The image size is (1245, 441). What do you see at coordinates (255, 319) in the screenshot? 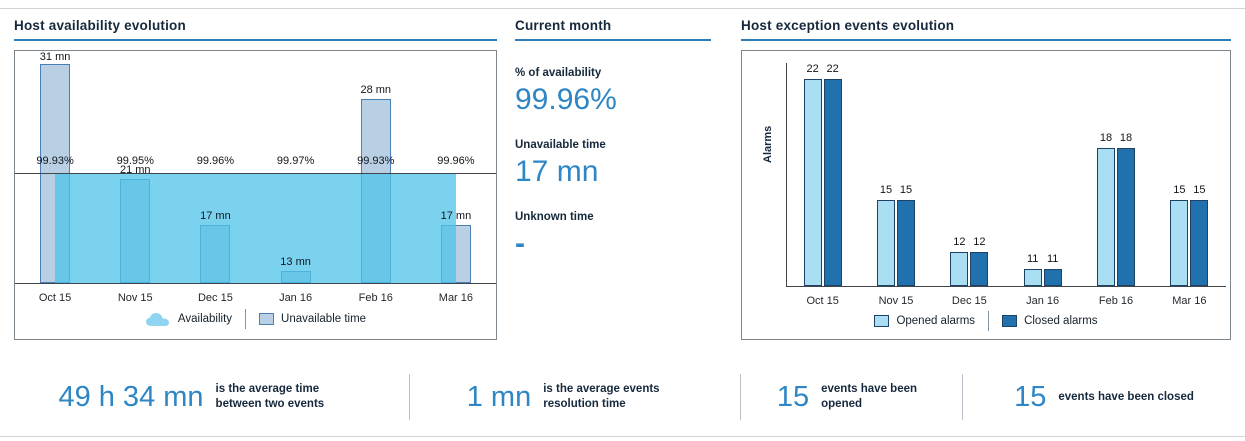
I see `availability-legend: Availability Unavailable time` at bounding box center [255, 319].